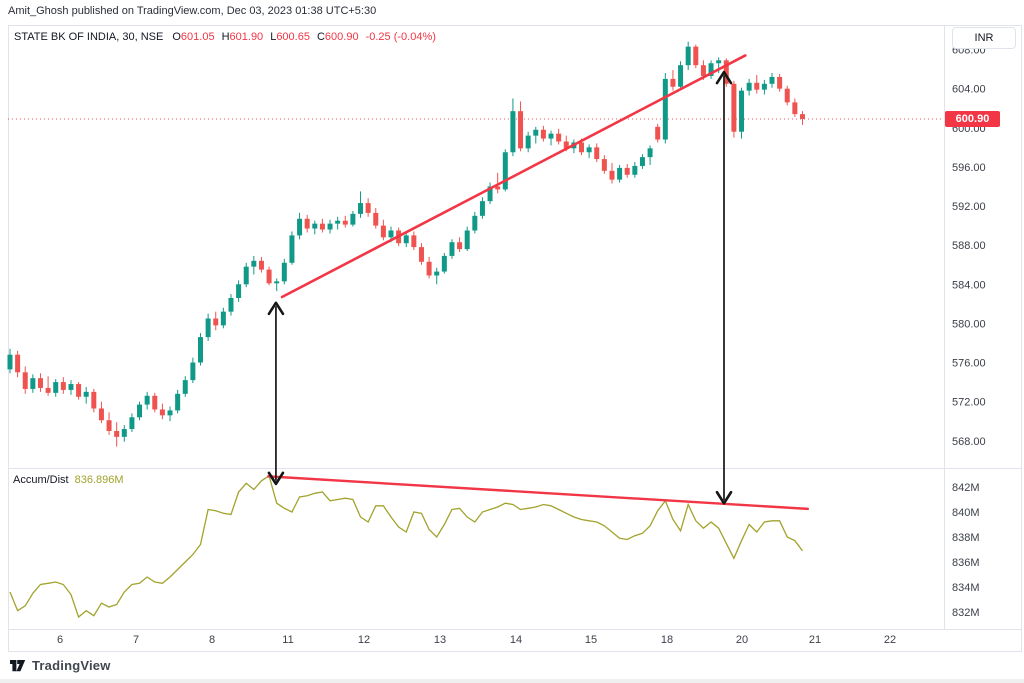 The width and height of the screenshot is (1024, 683). Describe the element at coordinates (966, 563) in the screenshot. I see `indicator-tick: 836M` at that location.